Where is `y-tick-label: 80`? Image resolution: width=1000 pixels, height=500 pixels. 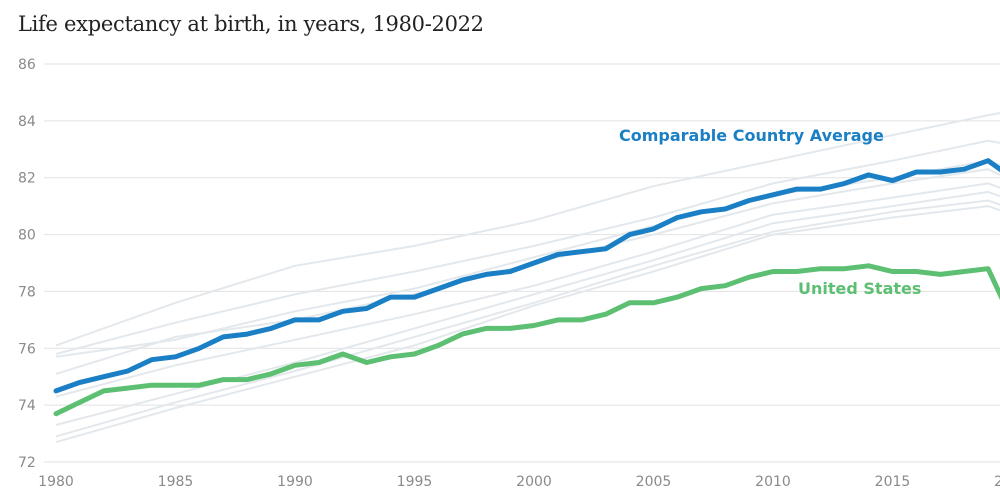
y-tick-label: 80 is located at coordinates (27, 236).